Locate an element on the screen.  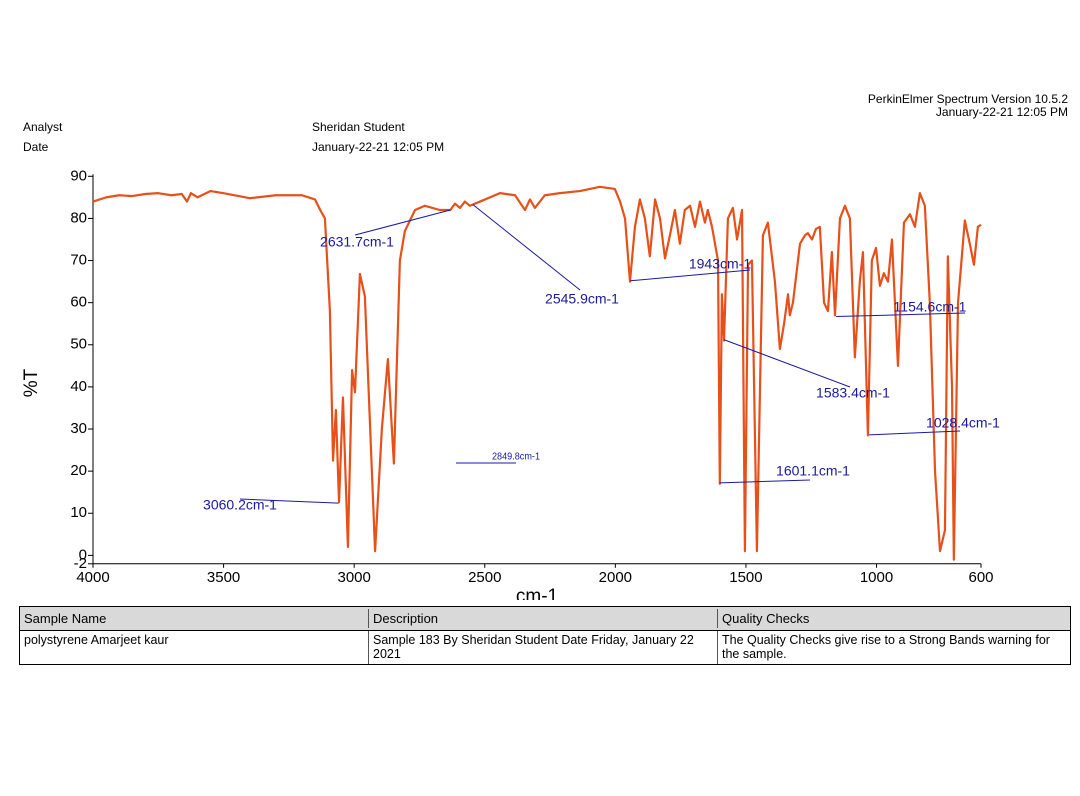
y-axis-label: %T is located at coordinates (31, 382).